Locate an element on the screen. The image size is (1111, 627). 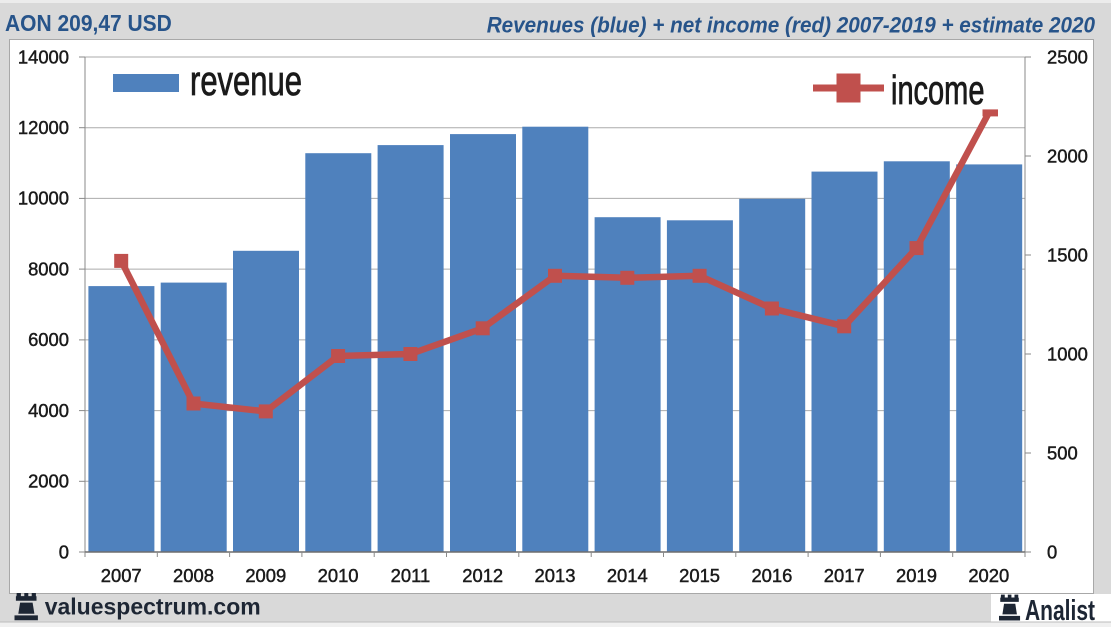
svg-text: income is located at coordinates (937, 90).